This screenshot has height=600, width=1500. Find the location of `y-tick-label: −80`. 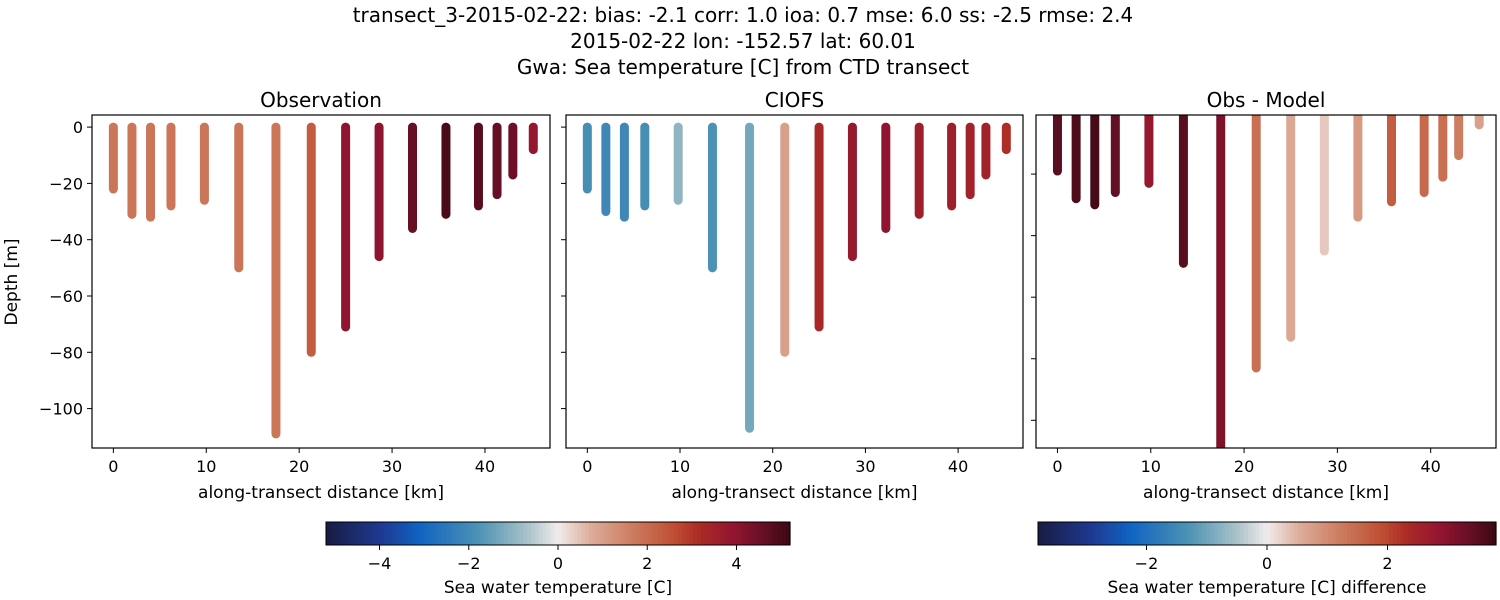

y-tick-label: −80 is located at coordinates (66, 352).